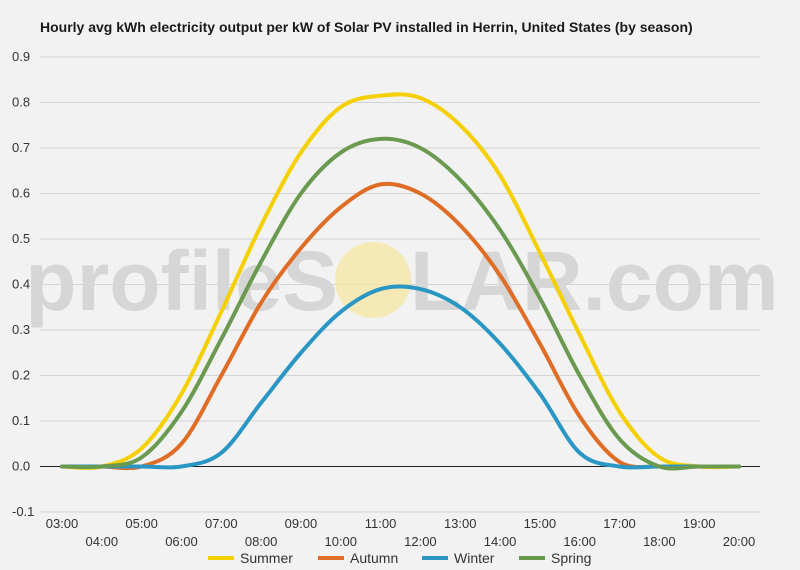 The width and height of the screenshot is (800, 570). I want to click on x-tick-label: 03:00, so click(62, 523).